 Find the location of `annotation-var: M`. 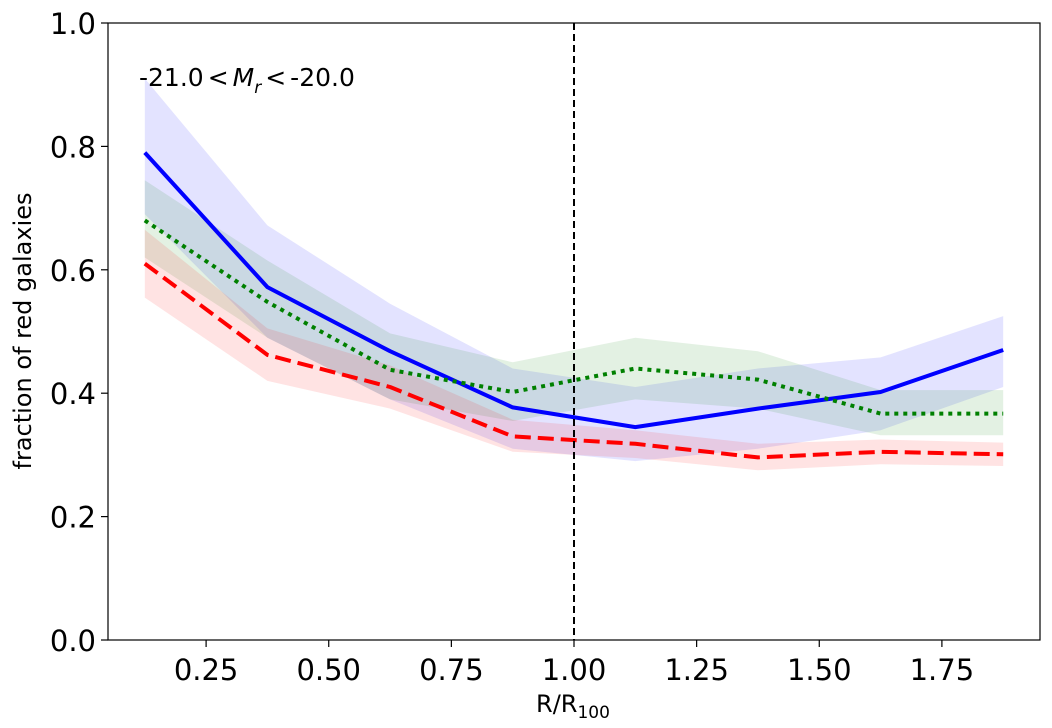

annotation-var: M is located at coordinates (244, 77).